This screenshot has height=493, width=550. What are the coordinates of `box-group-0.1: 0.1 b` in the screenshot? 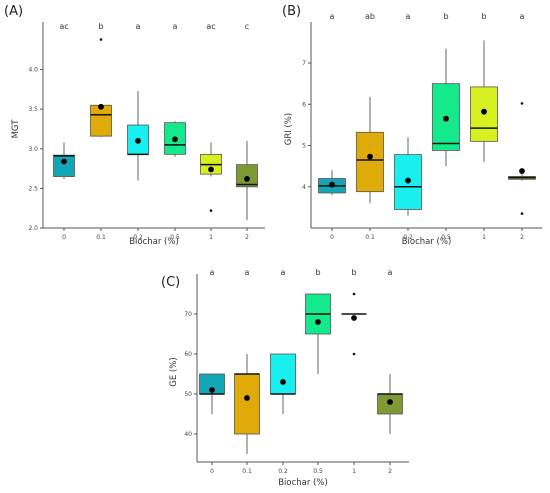 It's located at (101, 131).